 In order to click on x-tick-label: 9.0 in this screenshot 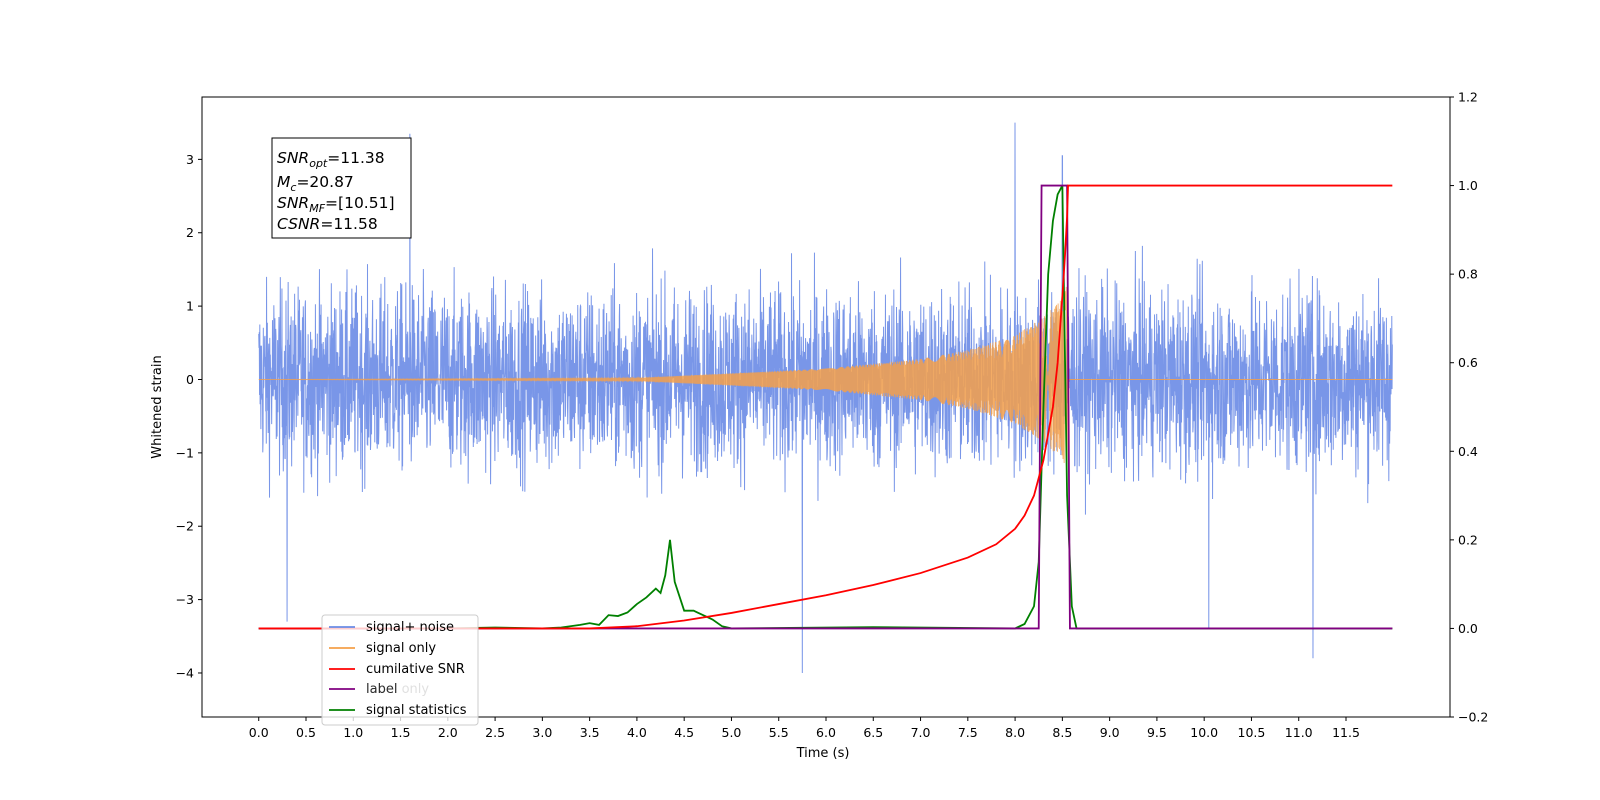, I will do `click(1110, 732)`.